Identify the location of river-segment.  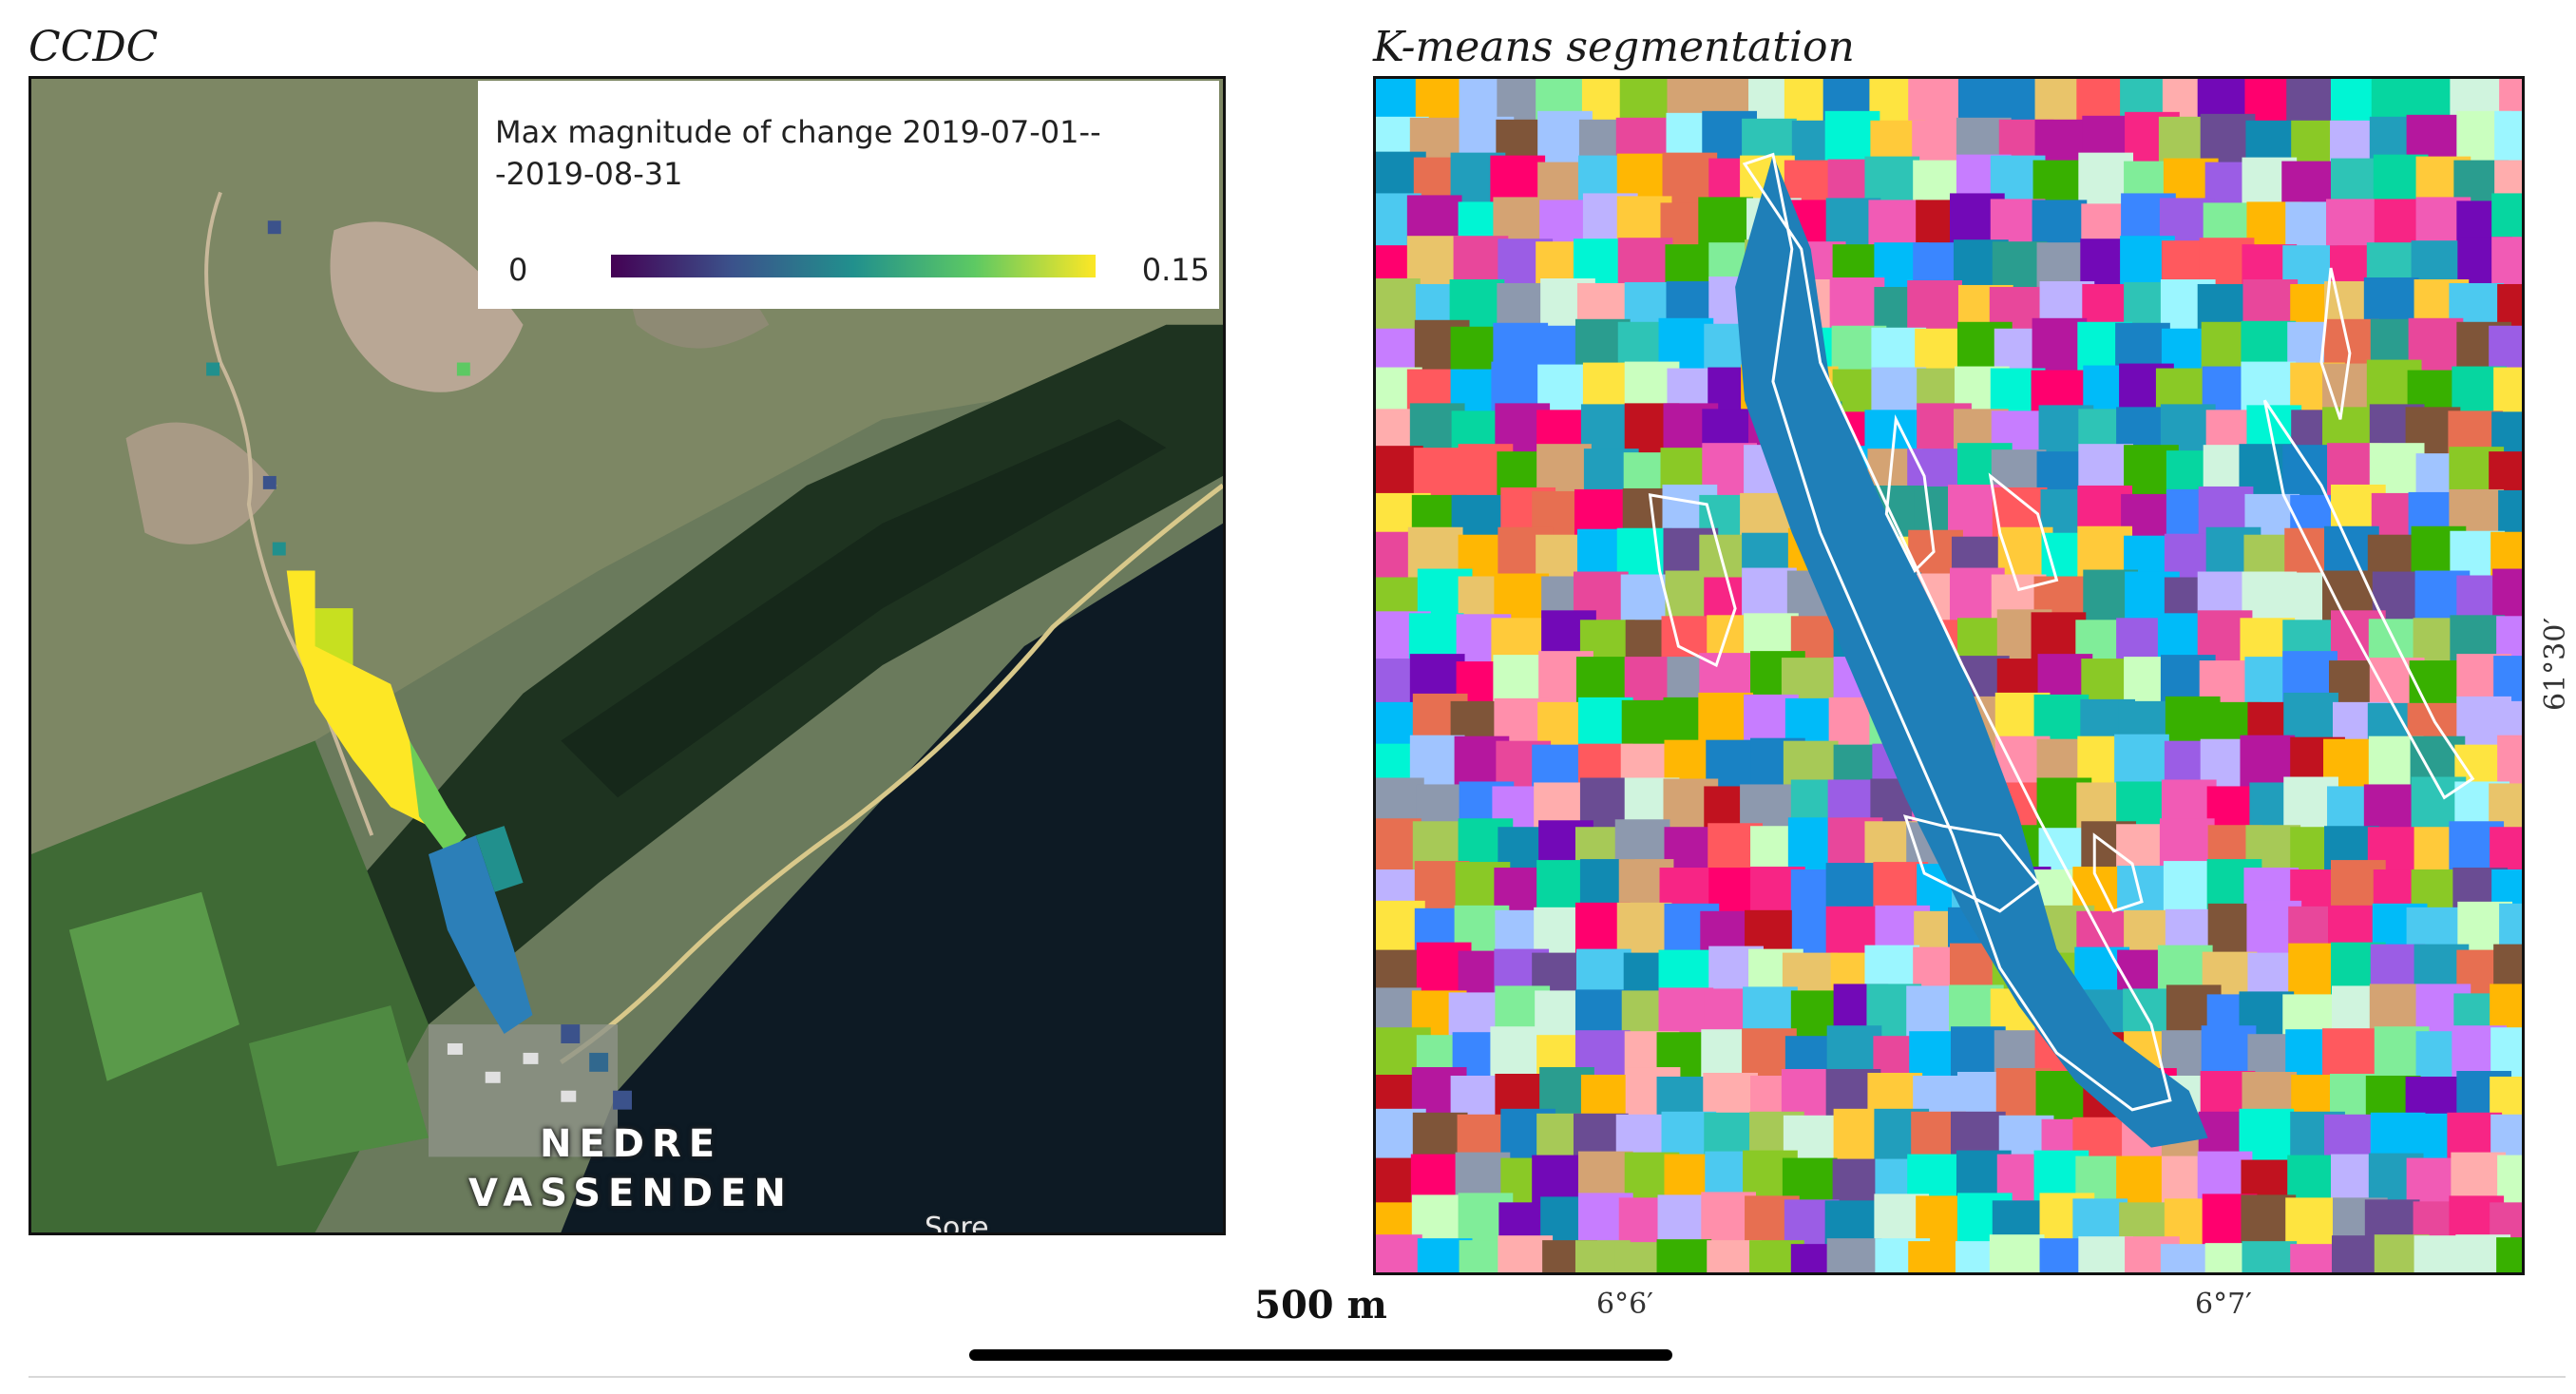
(1972, 651).